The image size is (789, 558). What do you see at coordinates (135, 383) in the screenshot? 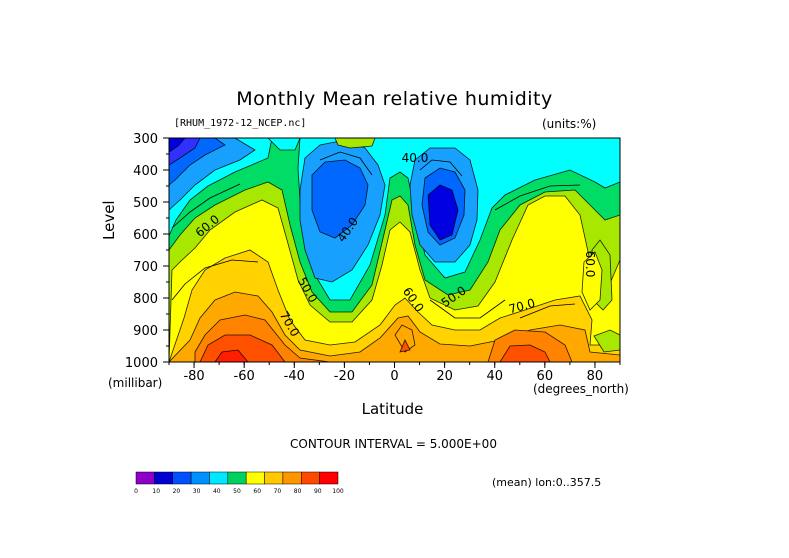
I see `y-axis-unit: (millibar)` at bounding box center [135, 383].